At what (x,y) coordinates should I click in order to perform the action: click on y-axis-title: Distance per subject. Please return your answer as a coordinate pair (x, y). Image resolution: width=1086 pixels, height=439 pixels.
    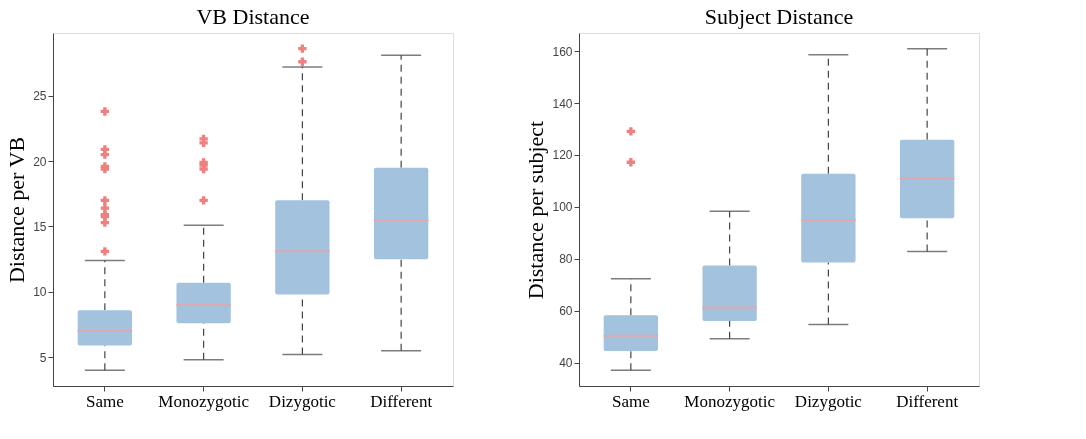
    Looking at the image, I should click on (536, 210).